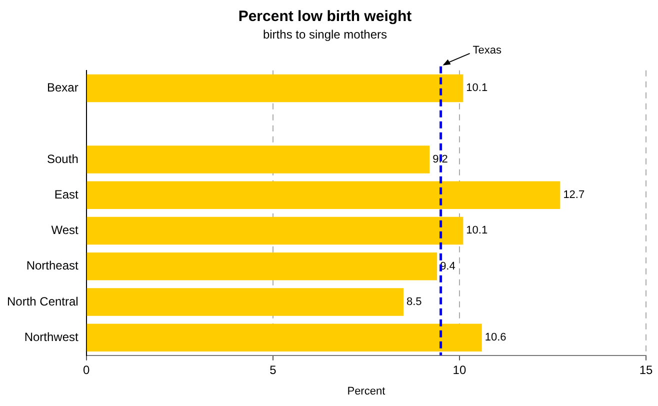  What do you see at coordinates (273, 369) in the screenshot?
I see `x-tick-label: 5` at bounding box center [273, 369].